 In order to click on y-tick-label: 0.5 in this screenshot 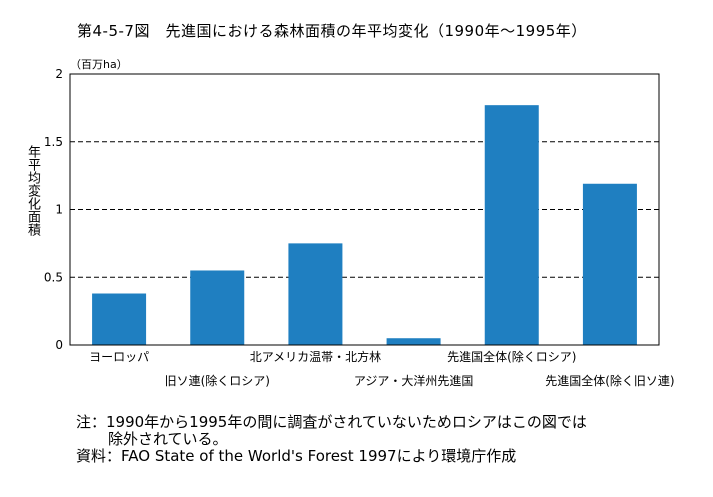, I will do `click(53, 277)`.